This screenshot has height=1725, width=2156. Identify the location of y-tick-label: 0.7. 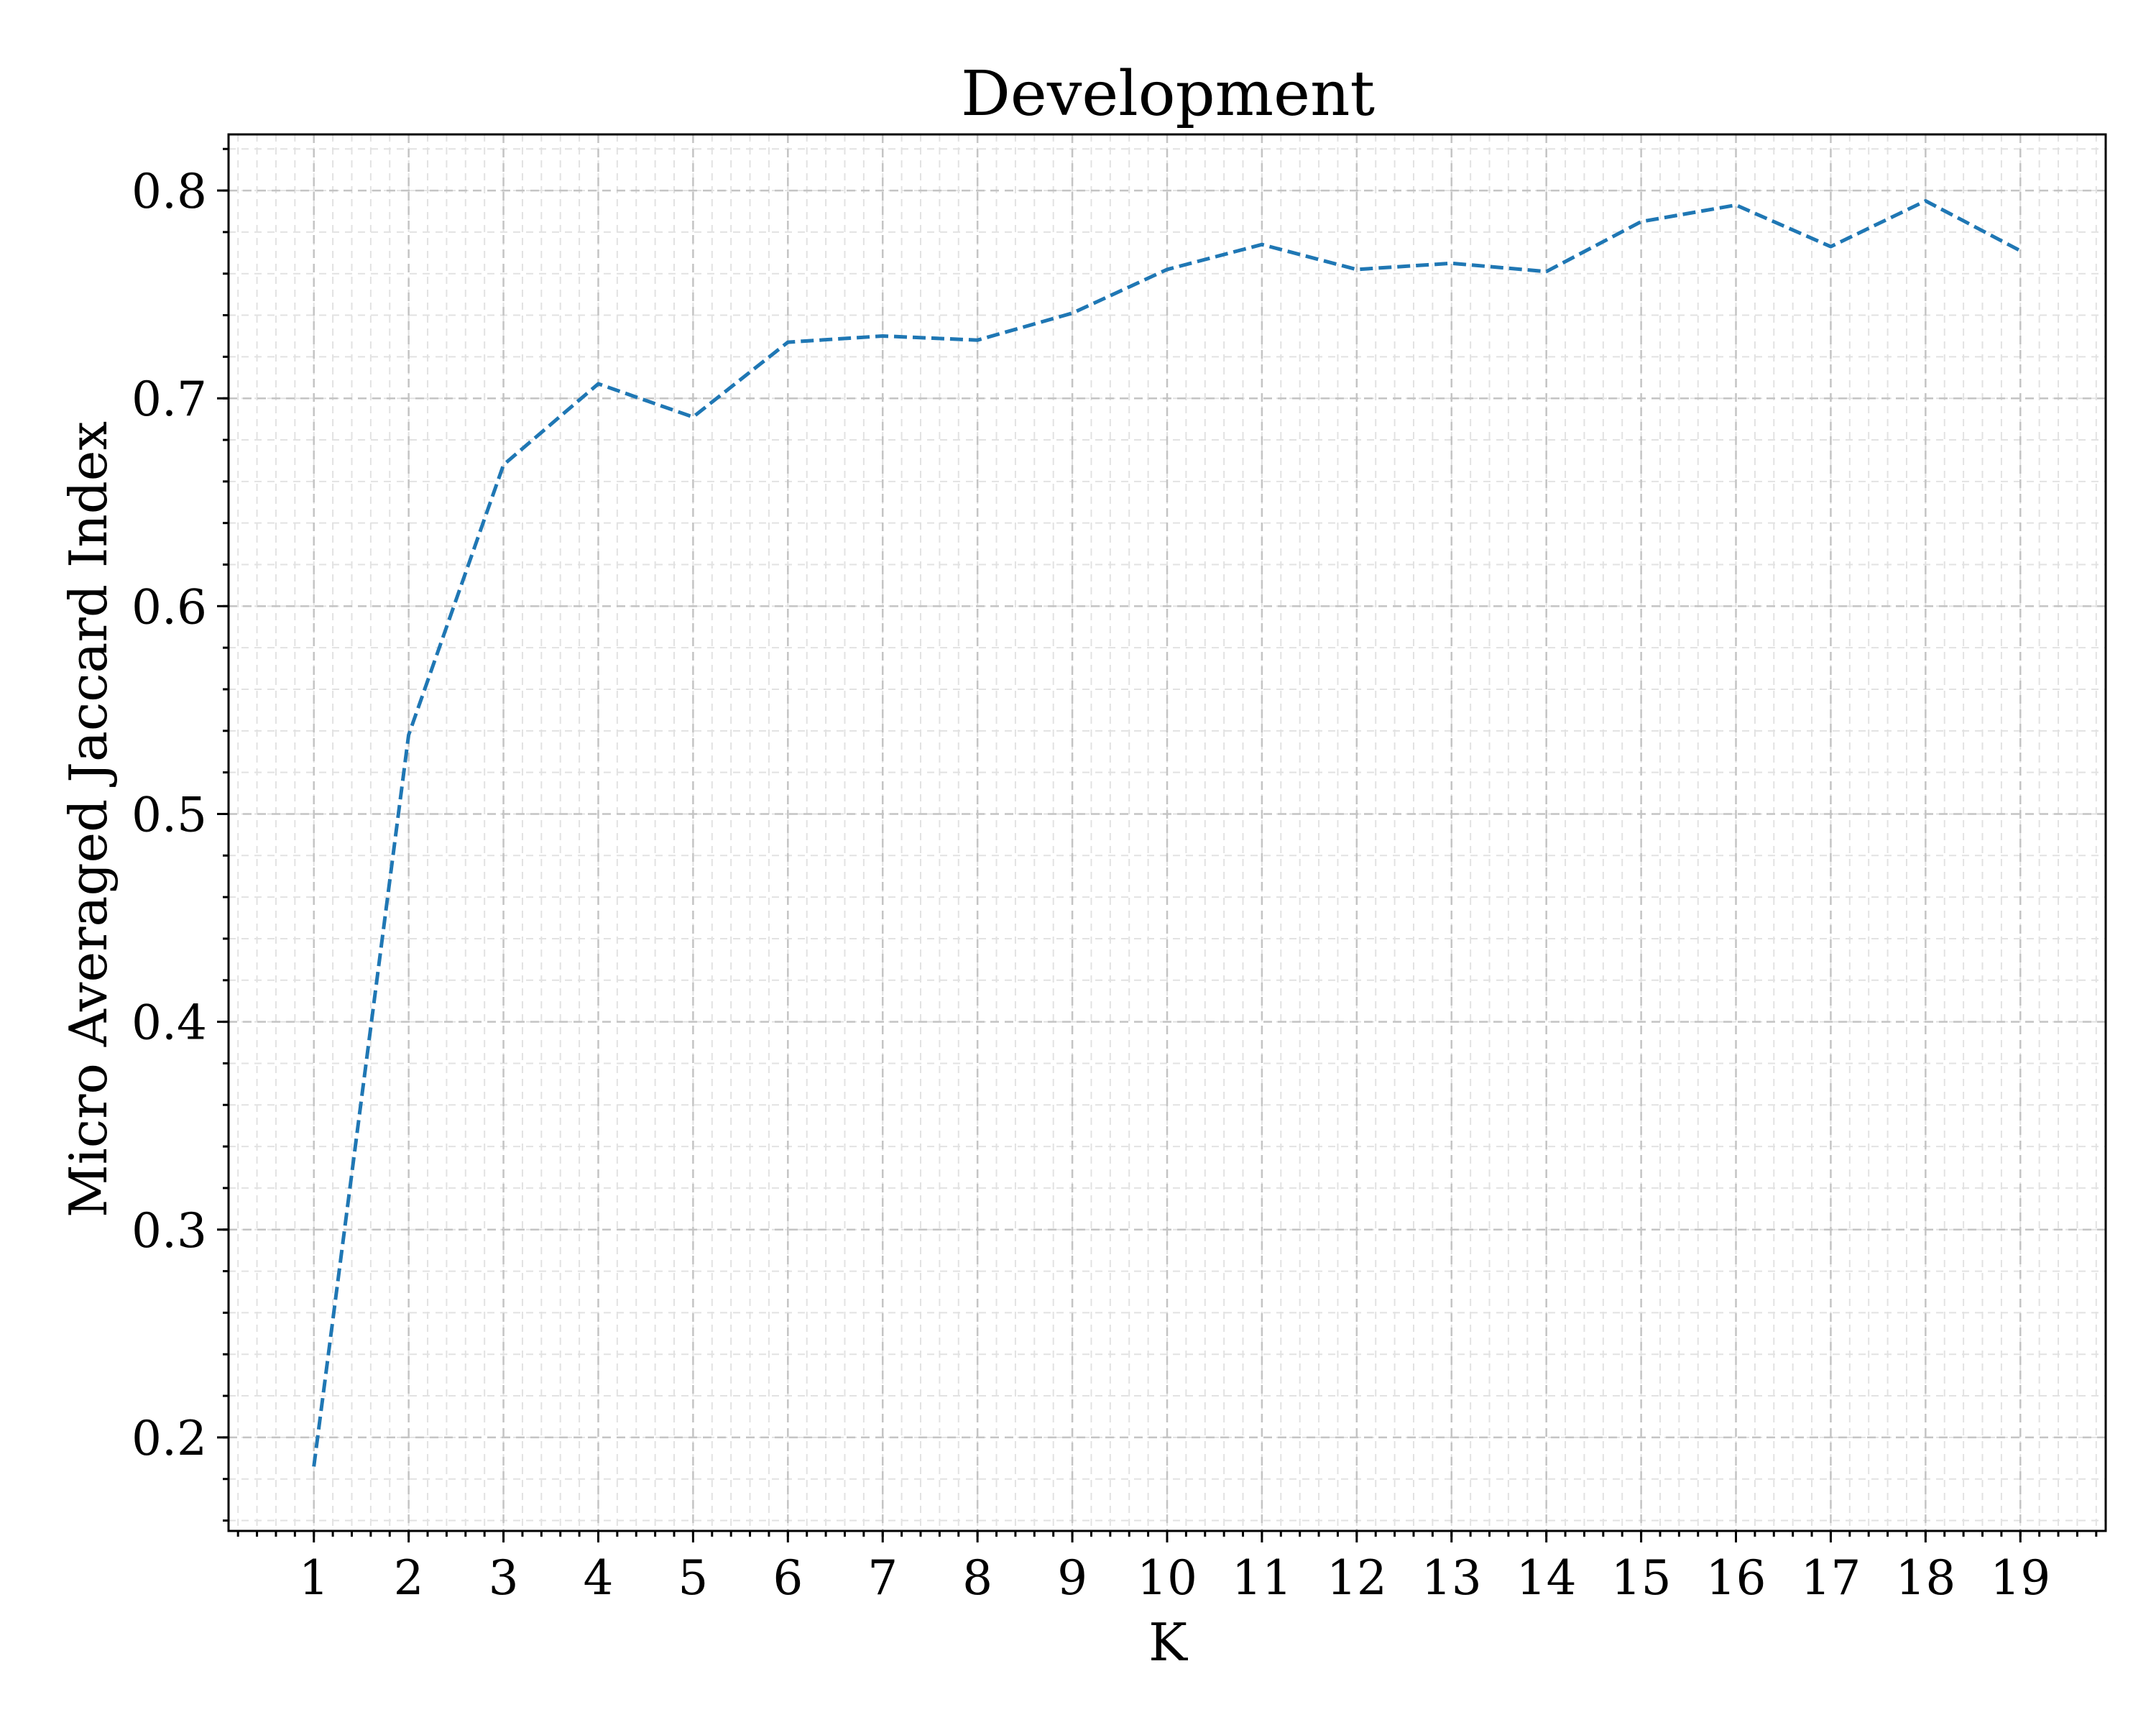
(169, 399).